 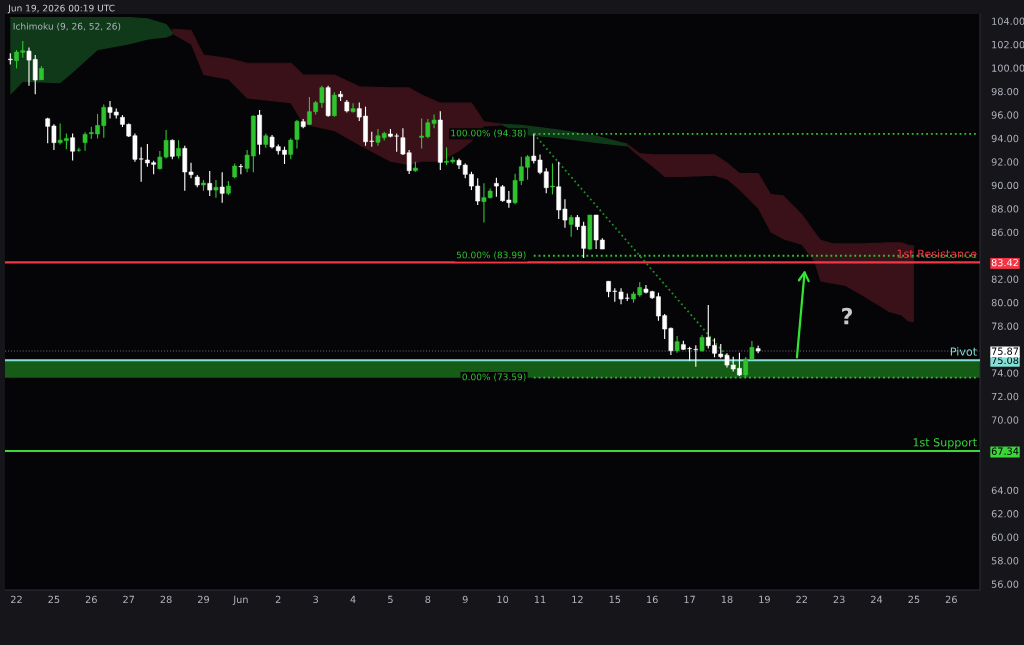 What do you see at coordinates (937, 253) in the screenshot?
I see `ref-line-label: 1st Resistance` at bounding box center [937, 253].